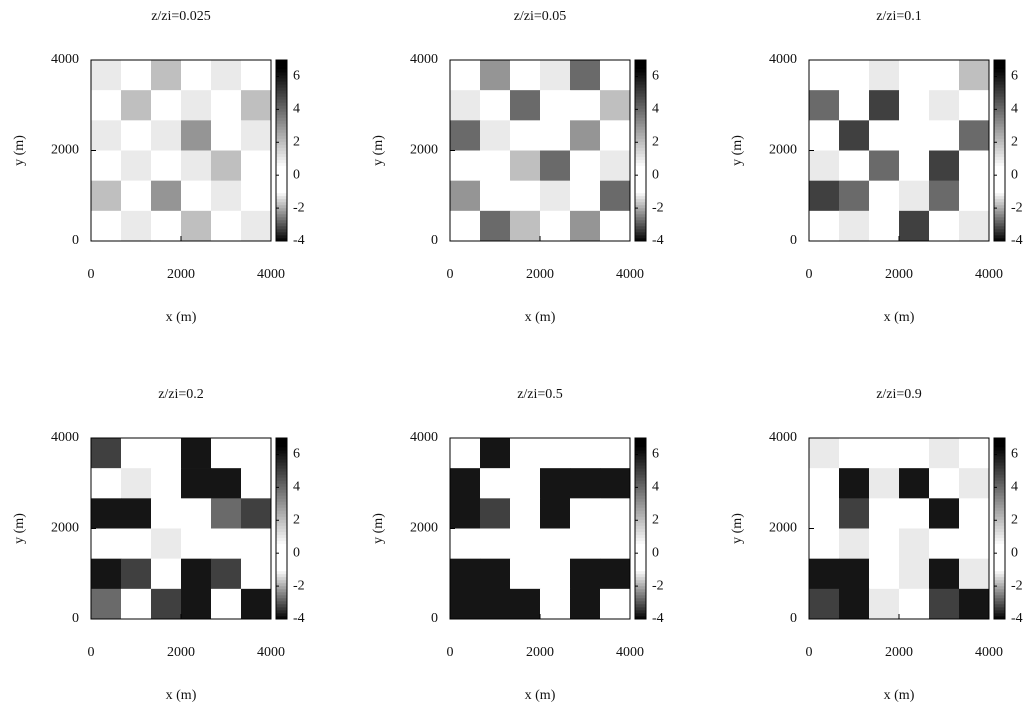 The width and height of the screenshot is (1026, 703). Describe the element at coordinates (540, 274) in the screenshot. I see `x-tick-label: 2000` at that location.